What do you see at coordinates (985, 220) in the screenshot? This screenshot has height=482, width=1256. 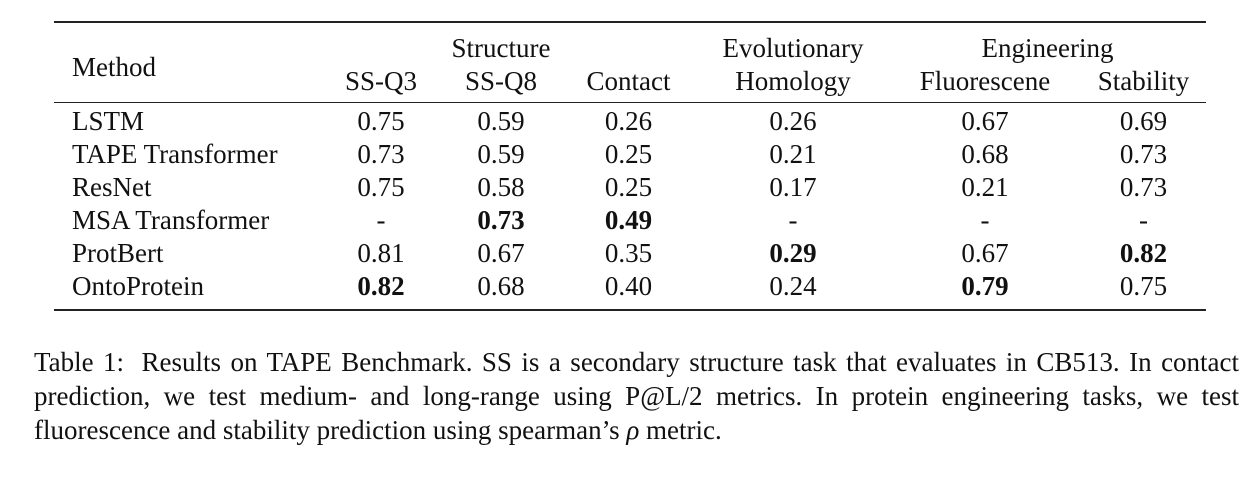 I see `cell-fluorescene: -` at bounding box center [985, 220].